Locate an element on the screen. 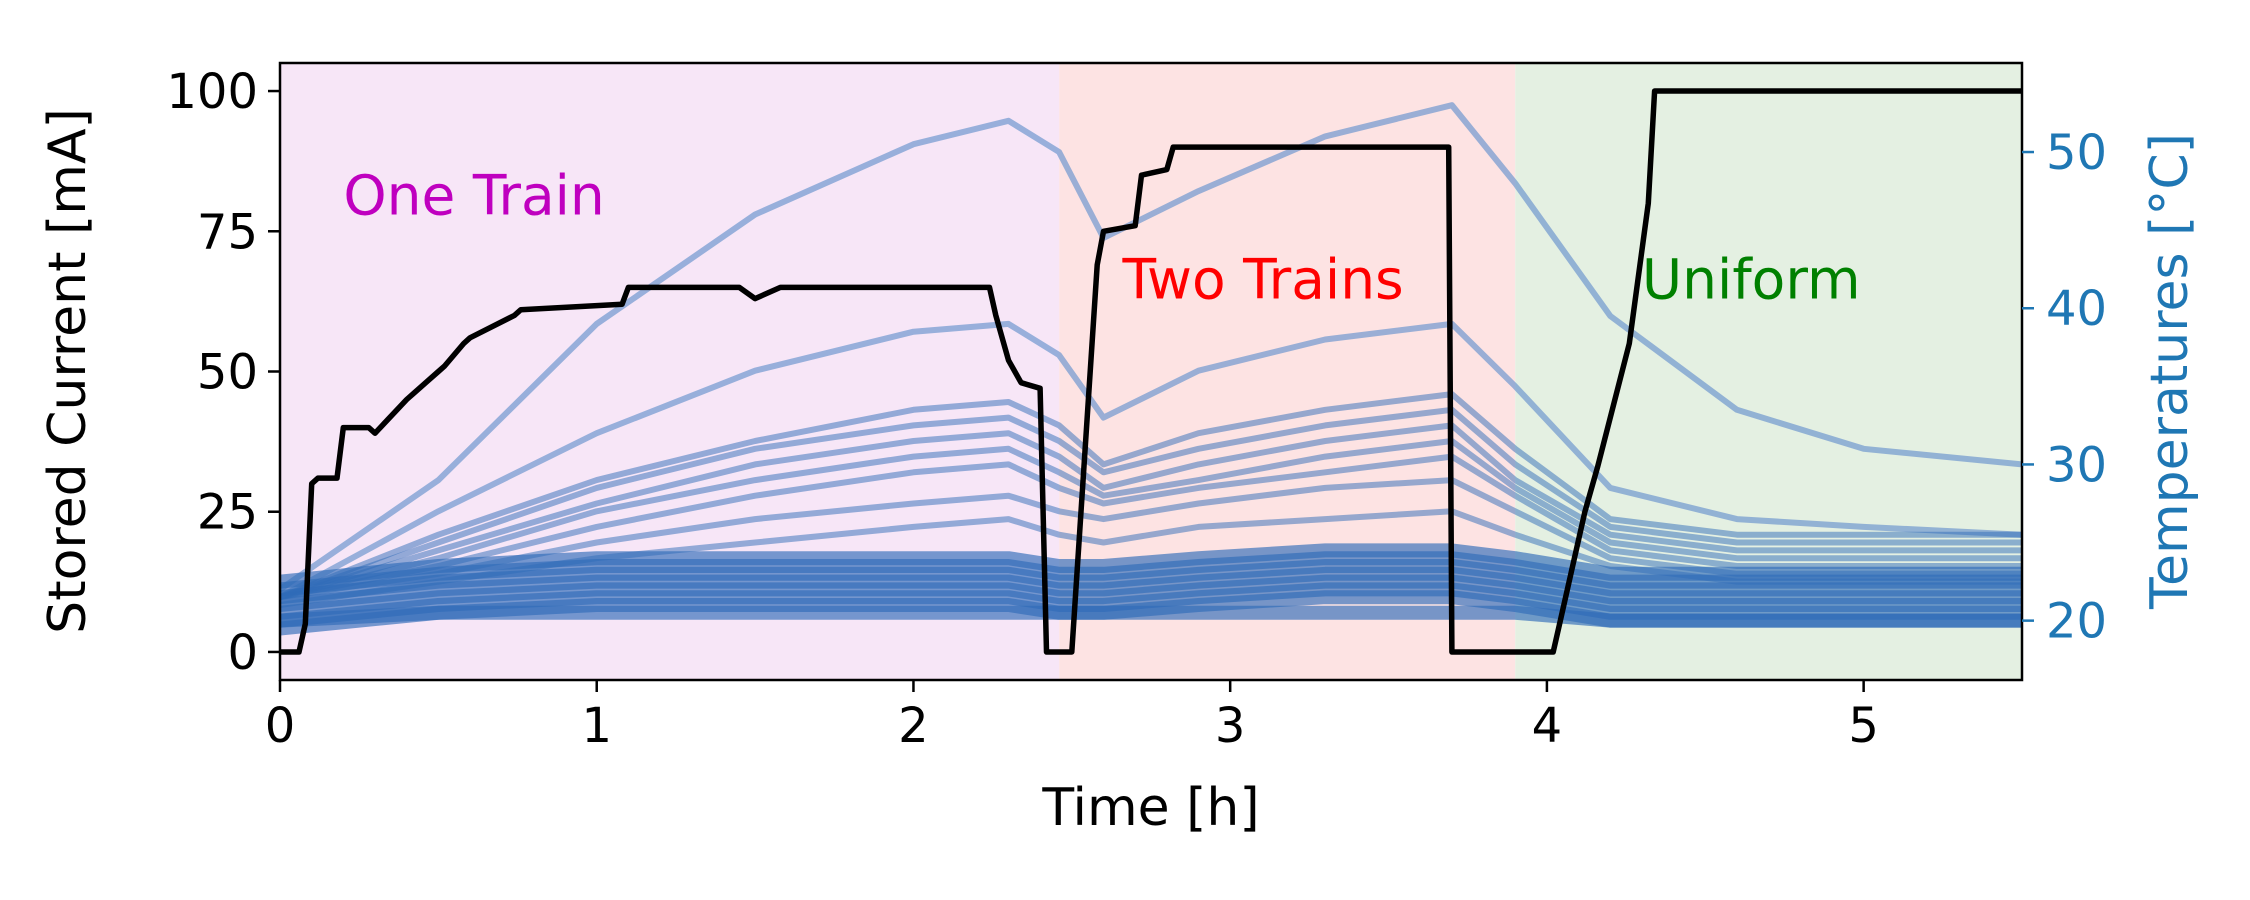 This screenshot has height=900, width=2250. region-label: One Train is located at coordinates (473, 195).